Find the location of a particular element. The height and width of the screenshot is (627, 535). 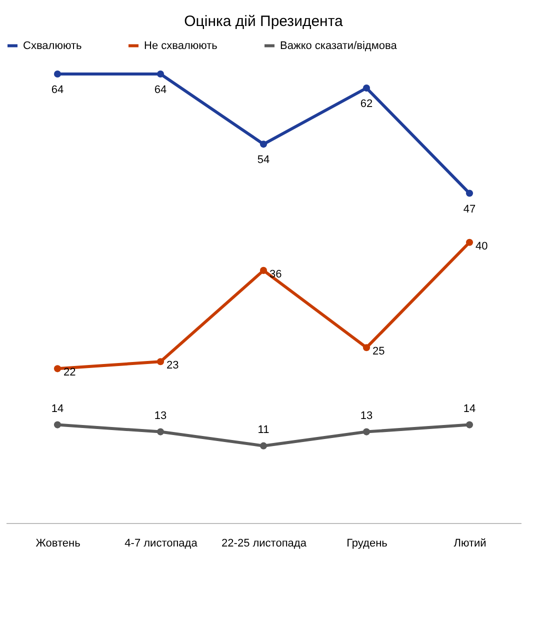

data-label: 62 is located at coordinates (366, 104).